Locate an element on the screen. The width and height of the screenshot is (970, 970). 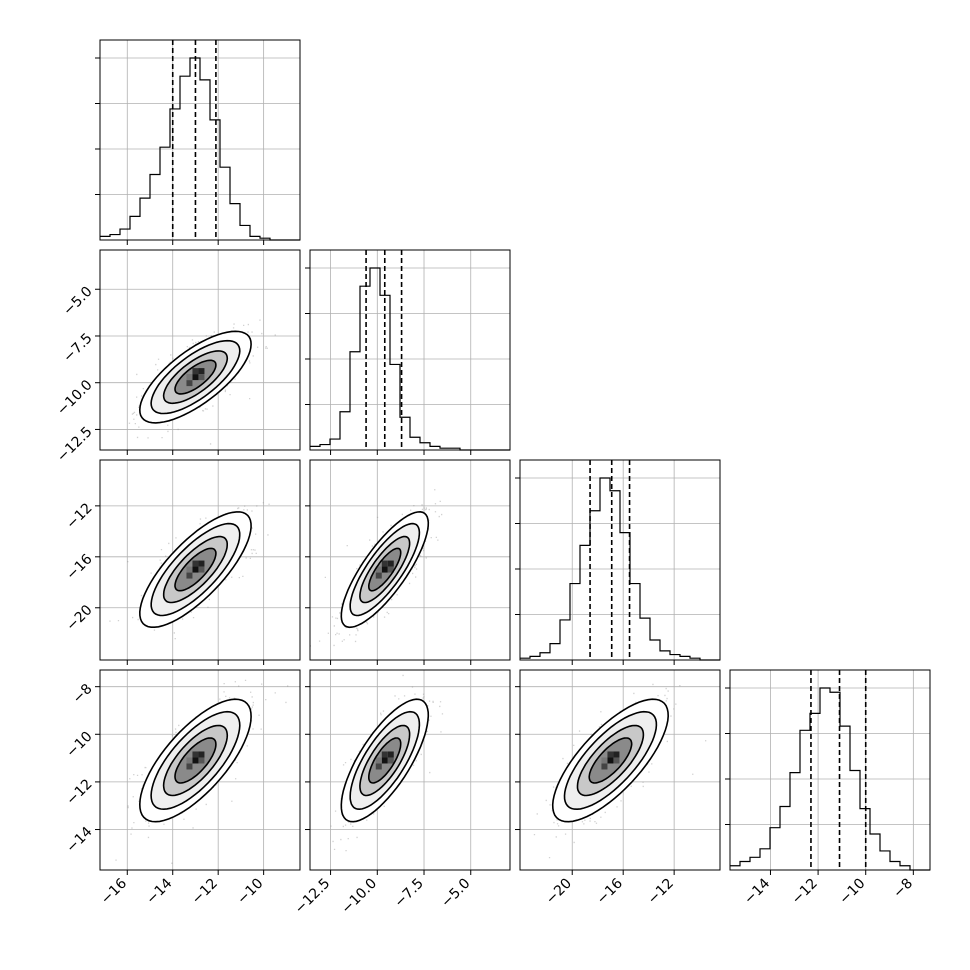
y-tick-label: −5.0 is located at coordinates (77, 301).